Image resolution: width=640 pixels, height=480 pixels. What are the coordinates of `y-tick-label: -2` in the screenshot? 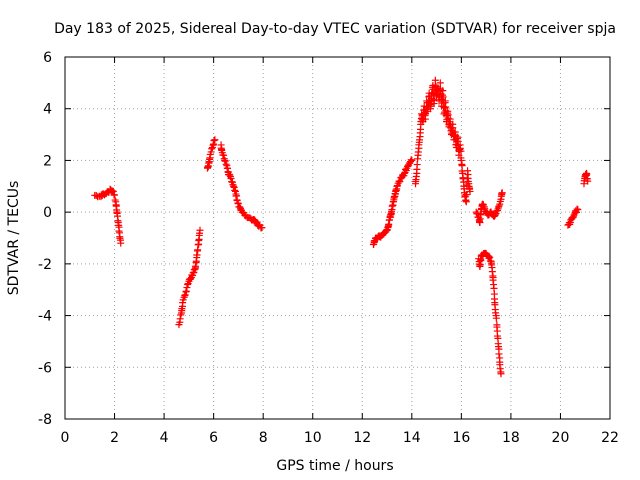 It's located at (45, 265).